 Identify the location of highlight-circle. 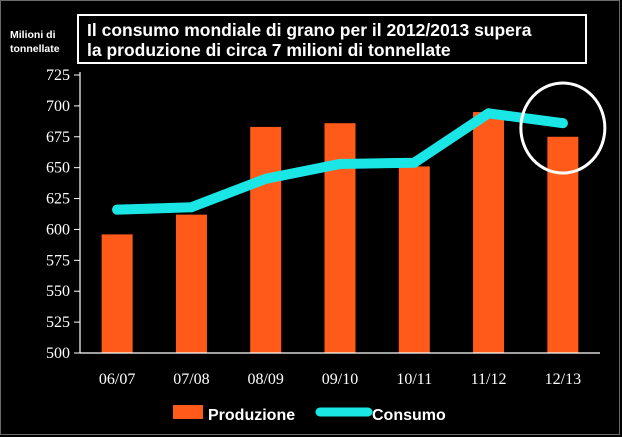
(563, 128).